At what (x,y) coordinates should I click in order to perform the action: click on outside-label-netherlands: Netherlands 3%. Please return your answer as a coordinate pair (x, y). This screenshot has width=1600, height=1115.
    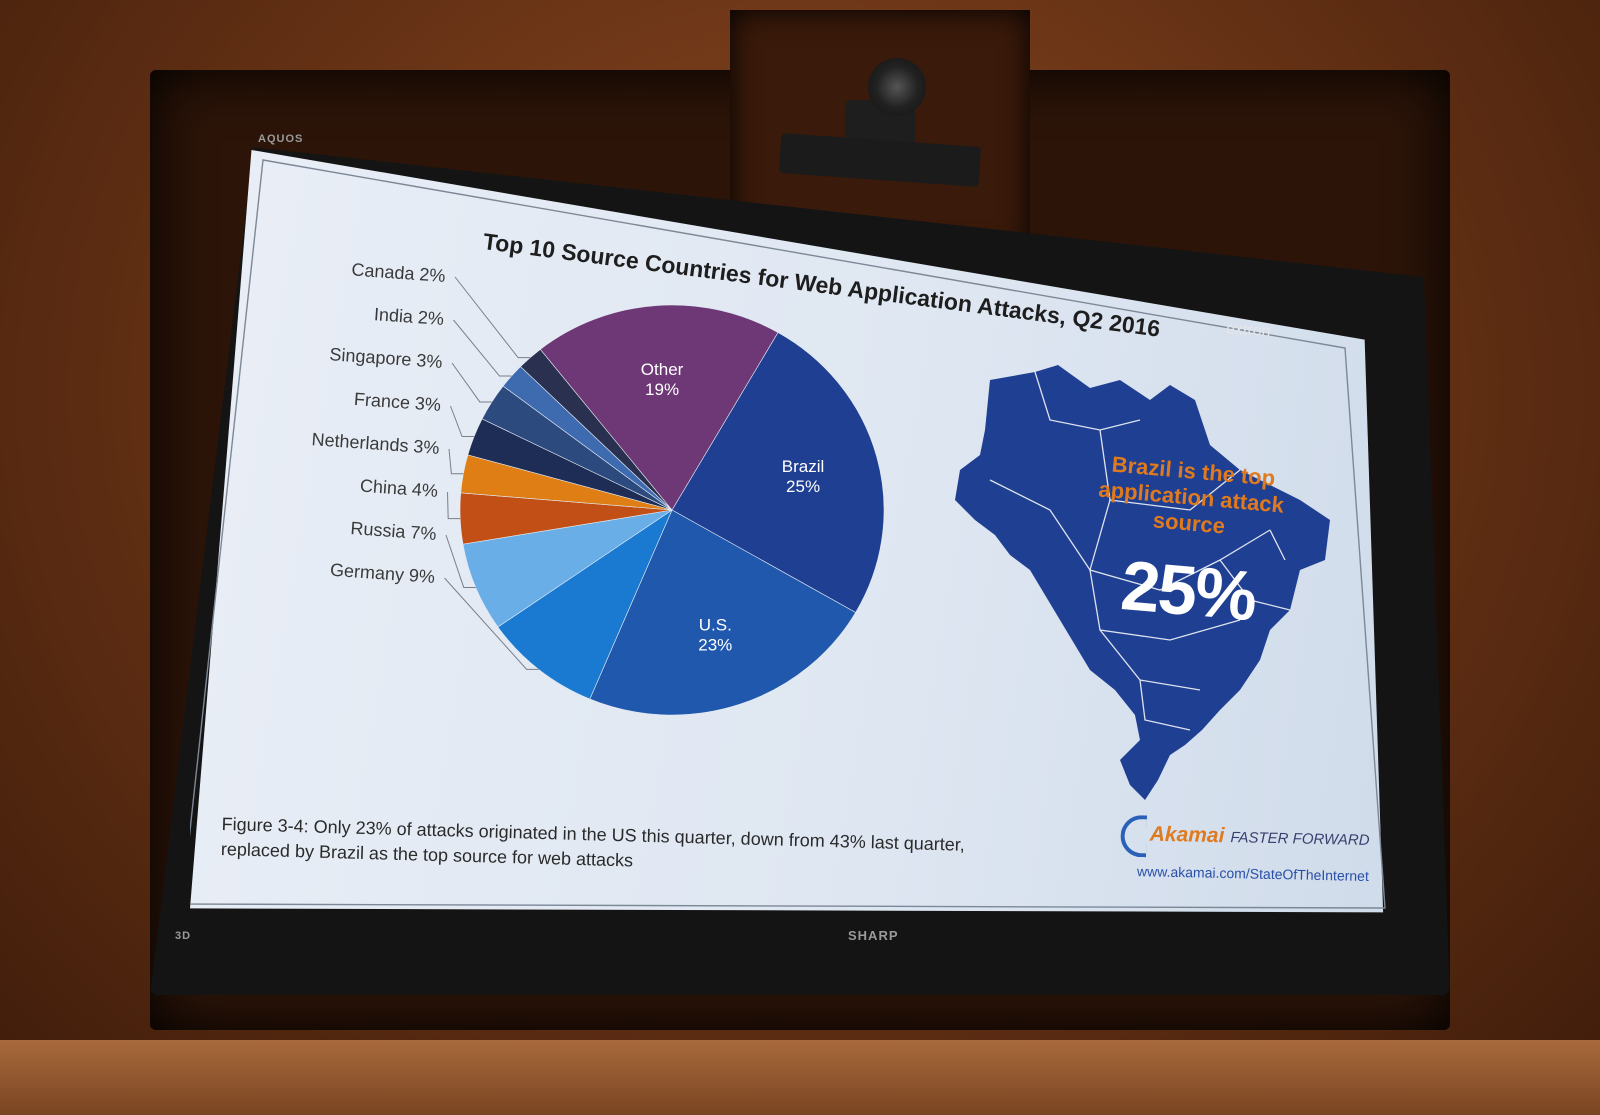
    Looking at the image, I should click on (375, 443).